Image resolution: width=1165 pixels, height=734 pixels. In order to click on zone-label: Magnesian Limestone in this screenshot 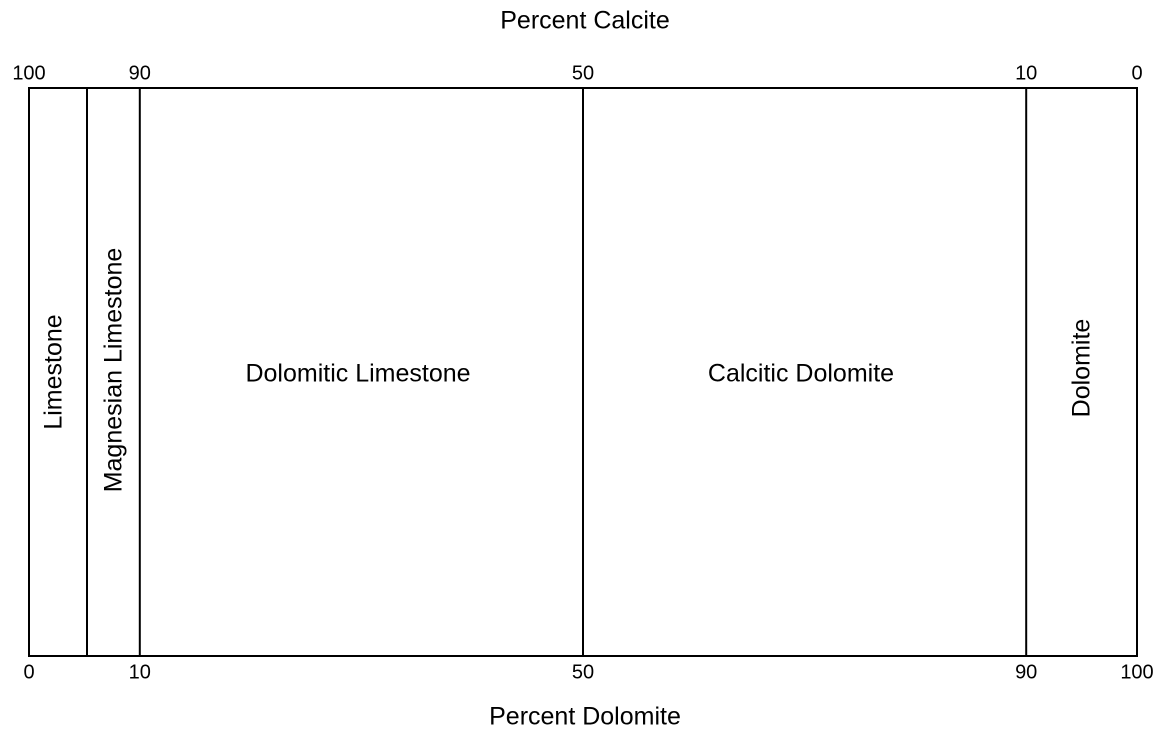, I will do `click(114, 370)`.